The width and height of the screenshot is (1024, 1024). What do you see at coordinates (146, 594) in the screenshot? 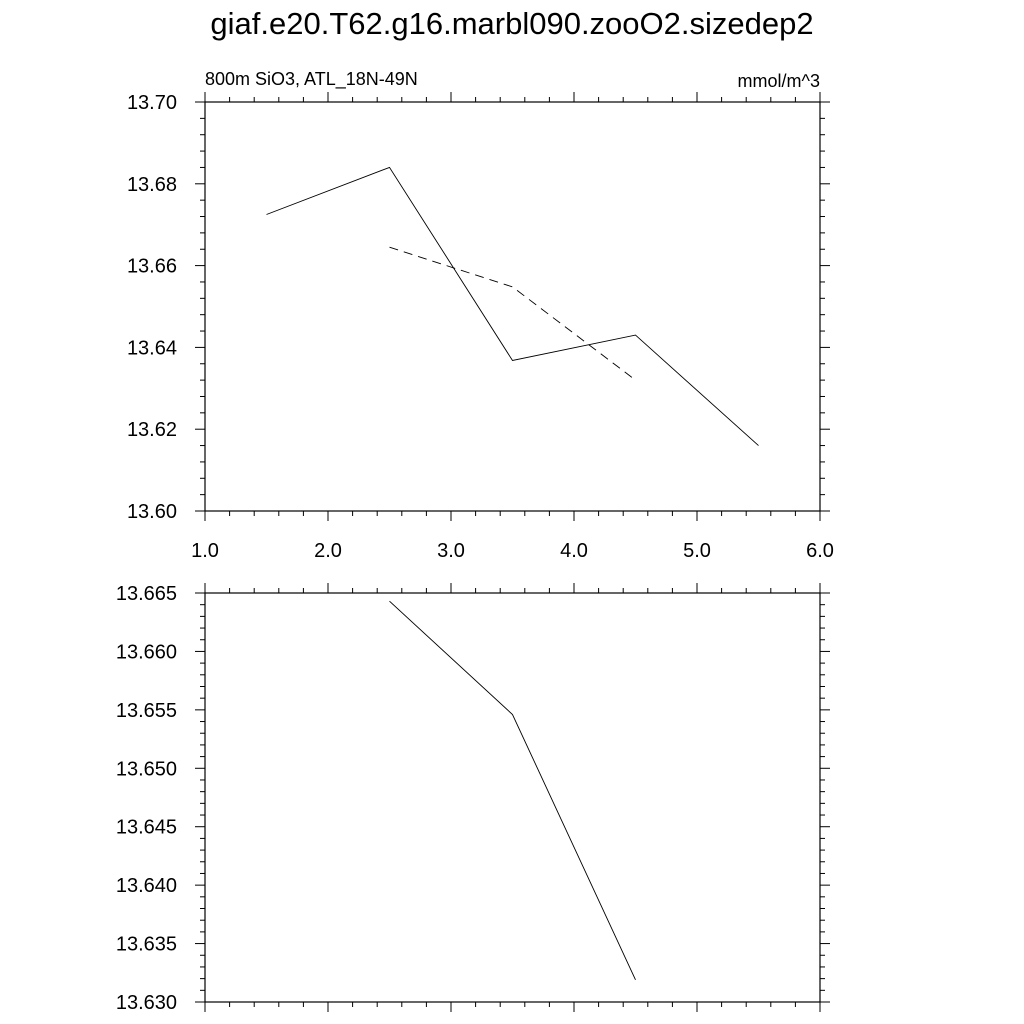
I see `y-tick-label: 13.665` at bounding box center [146, 594].